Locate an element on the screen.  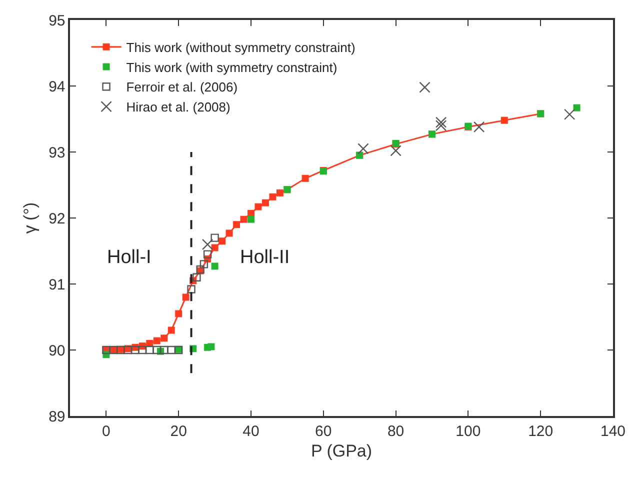
x-tick-label: 80 is located at coordinates (395, 431).